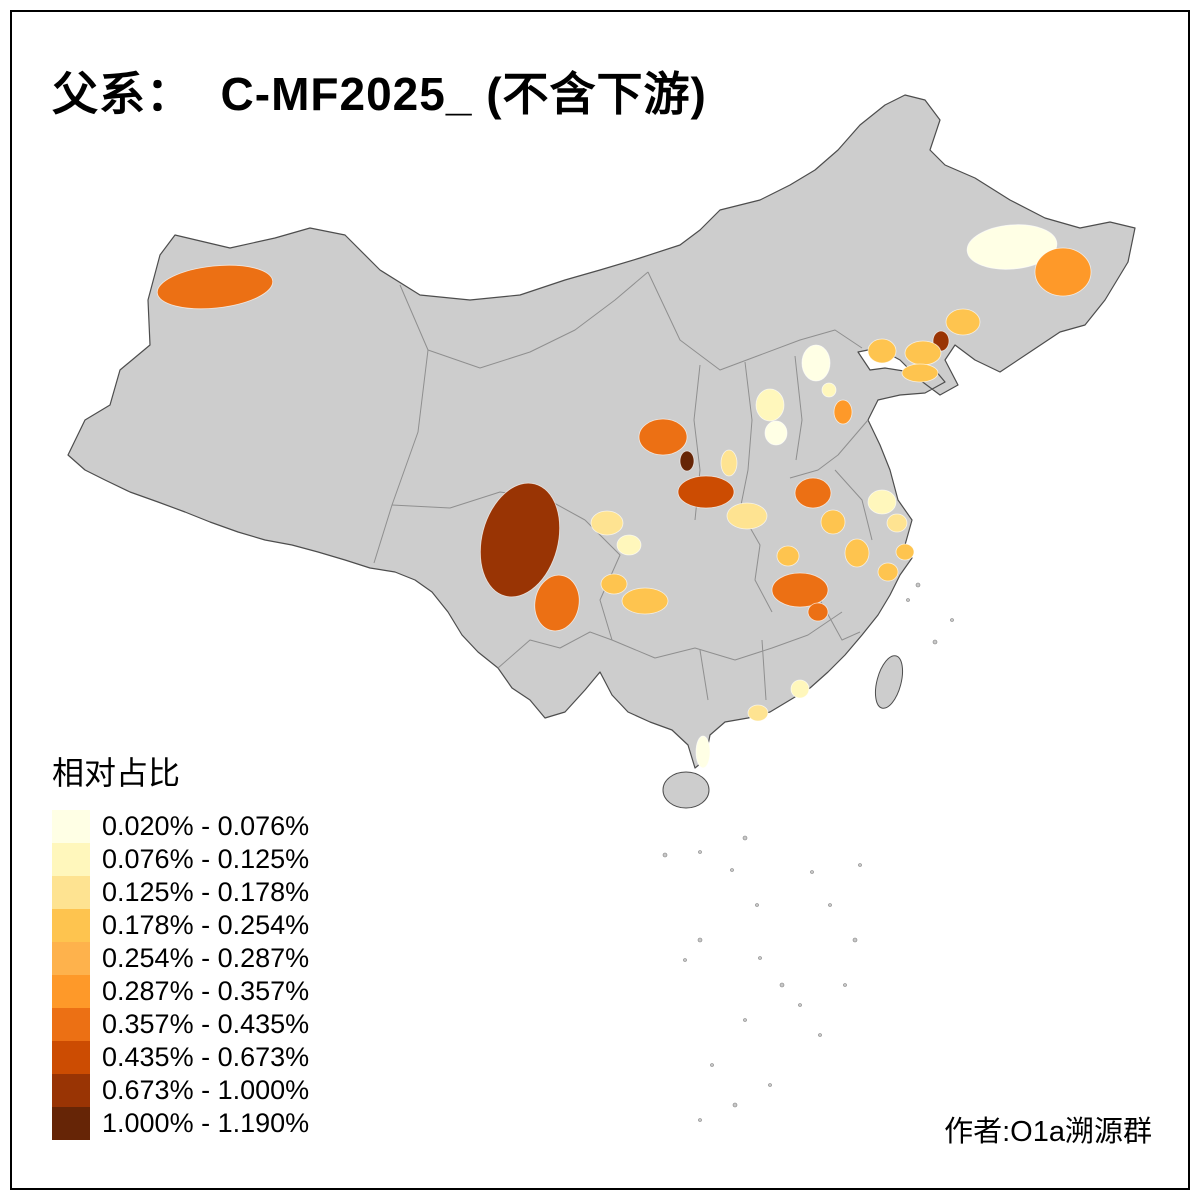  Describe the element at coordinates (686, 790) in the screenshot. I see `hainan-island` at that location.